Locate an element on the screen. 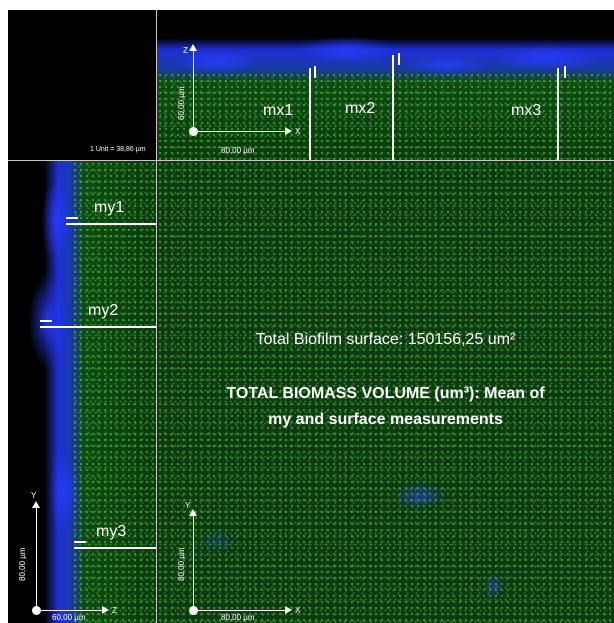 The image size is (614, 623). xy-axis-vertical is located at coordinates (193, 563).